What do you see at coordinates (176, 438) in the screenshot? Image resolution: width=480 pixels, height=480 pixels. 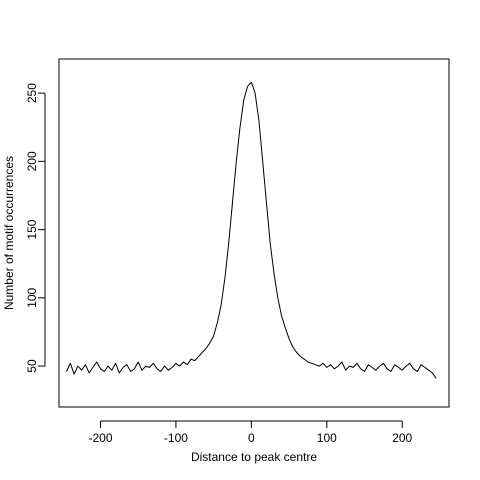 I see `x-tick-label: -100` at bounding box center [176, 438].